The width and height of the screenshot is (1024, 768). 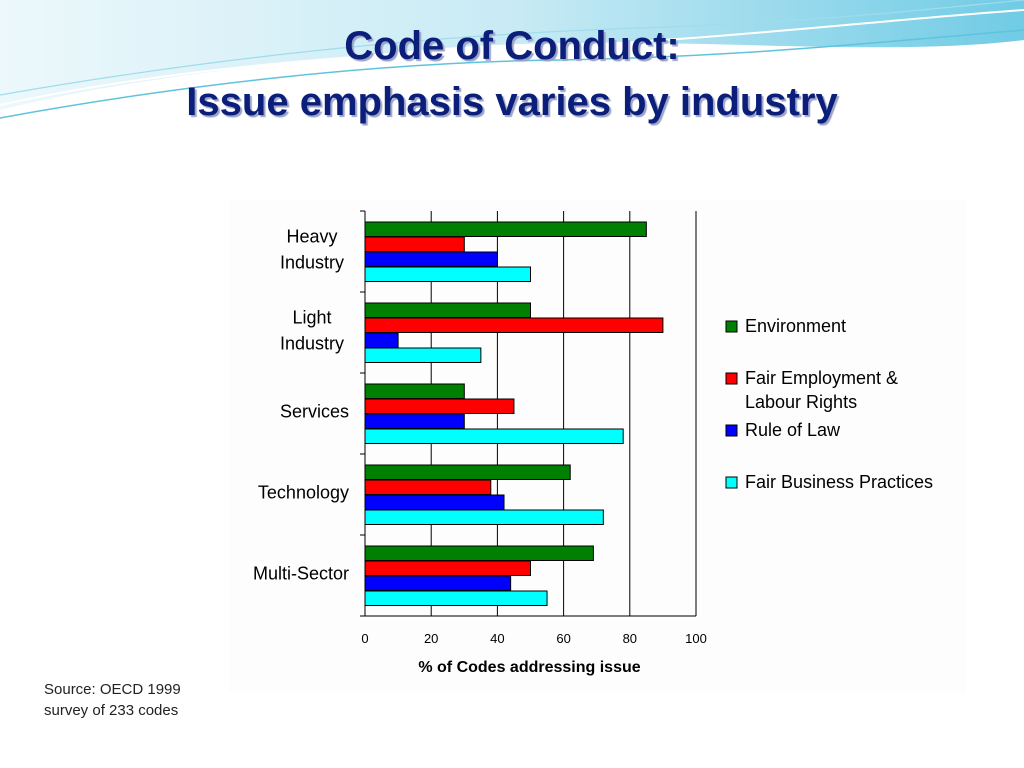 I want to click on bar-fair-employment--0, so click(x=414, y=244).